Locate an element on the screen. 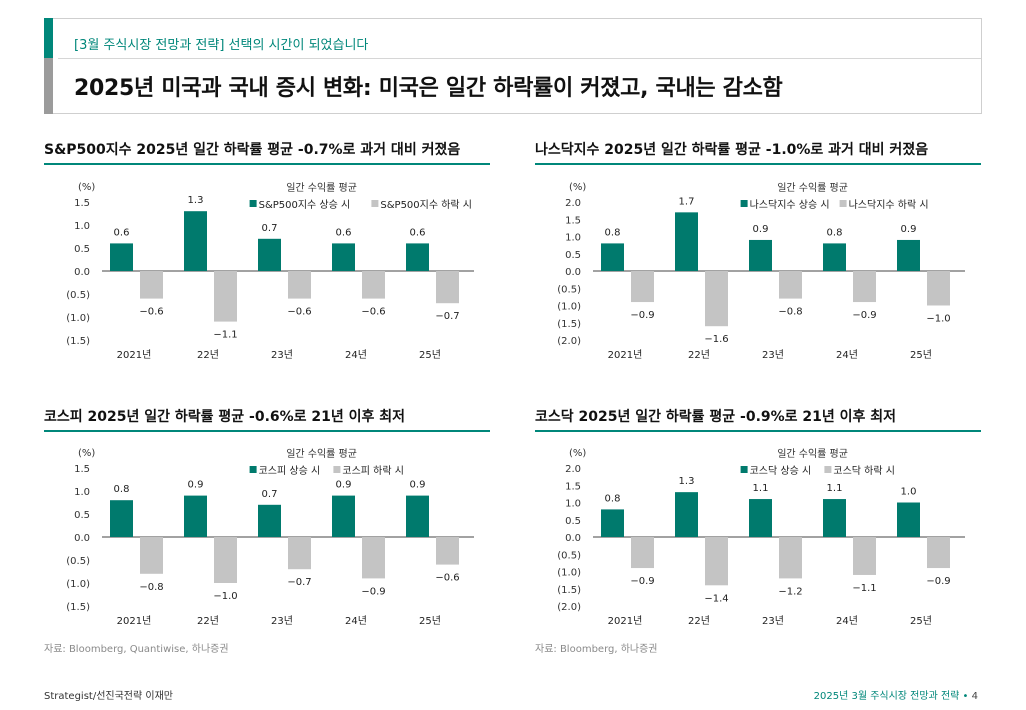 Image resolution: width=1026 pixels, height=710 pixels. legend-label-down: S&P500지수 하락 시 is located at coordinates (426, 204).